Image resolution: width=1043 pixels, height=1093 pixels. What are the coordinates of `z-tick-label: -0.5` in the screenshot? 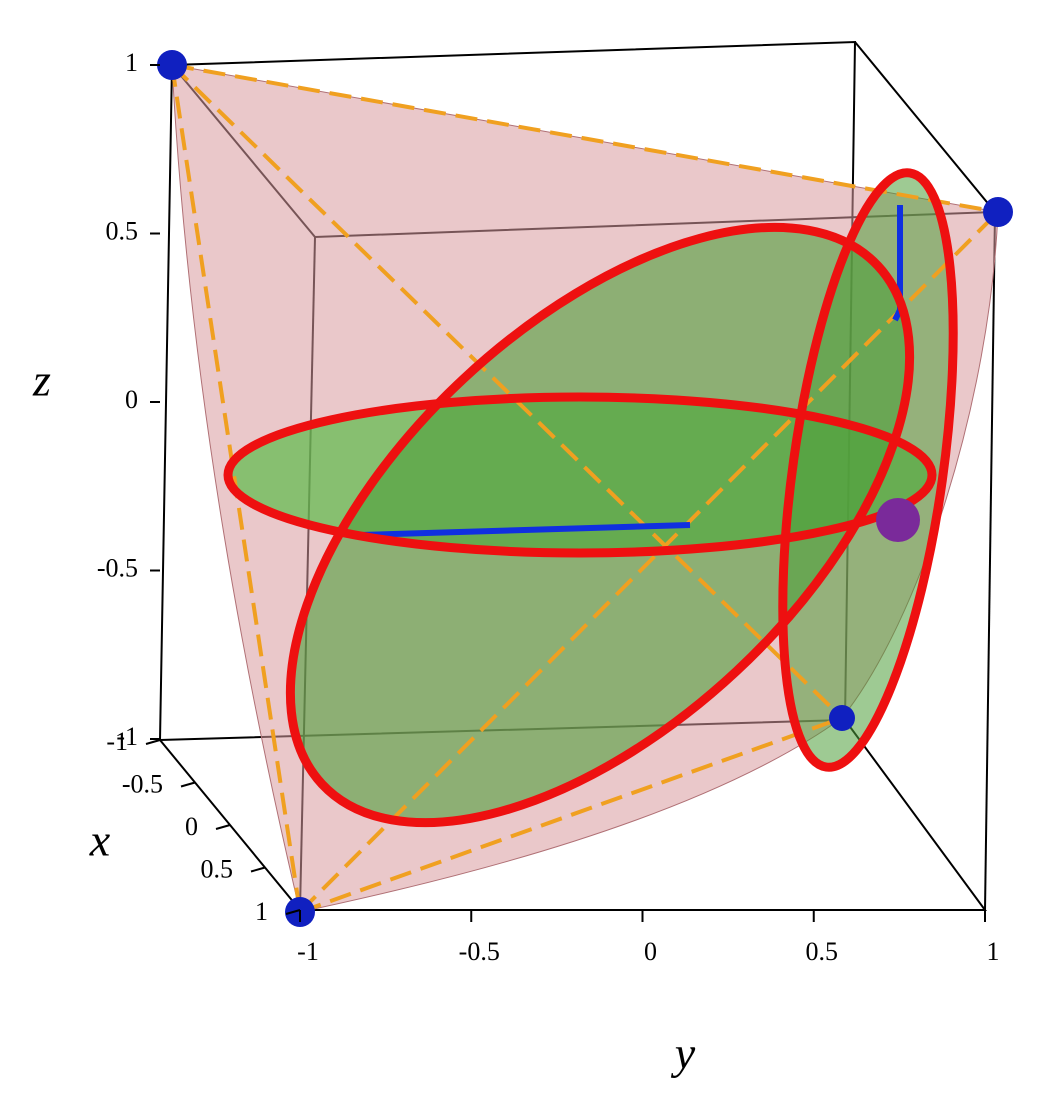 It's located at (117, 567).